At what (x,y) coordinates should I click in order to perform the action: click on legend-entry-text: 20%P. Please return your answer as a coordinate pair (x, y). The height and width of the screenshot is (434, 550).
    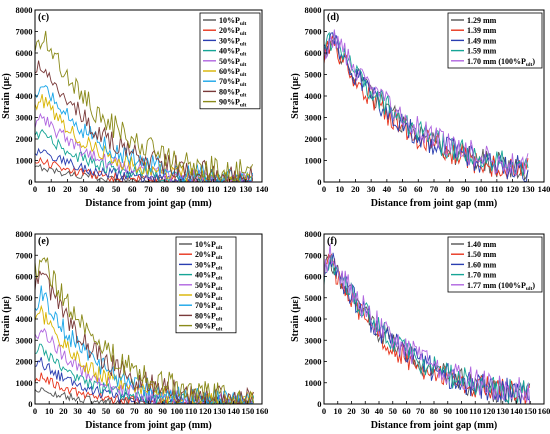
    Looking at the image, I should click on (205, 254).